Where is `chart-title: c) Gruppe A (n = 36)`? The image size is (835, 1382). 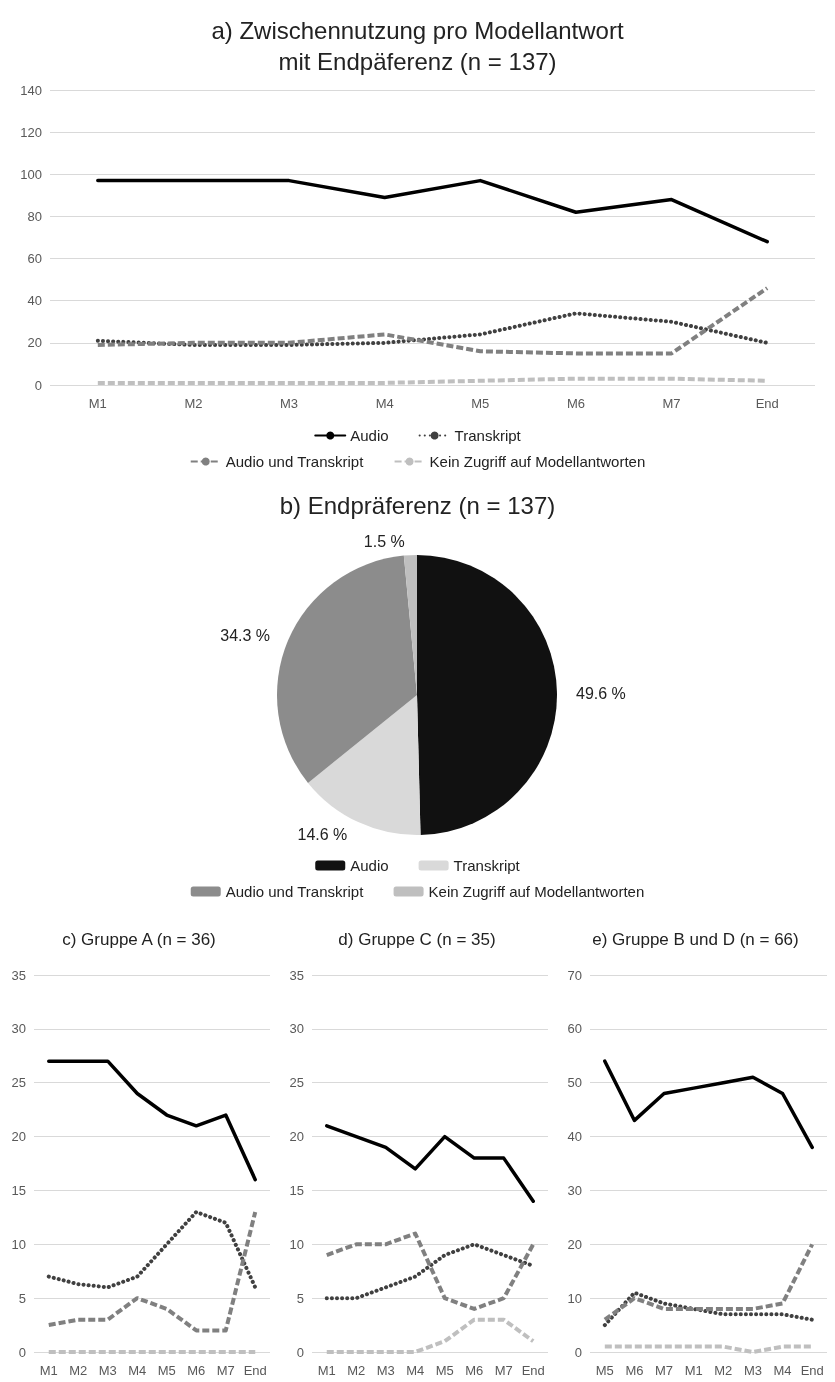 chart-title: c) Gruppe A (n = 36) is located at coordinates (139, 939).